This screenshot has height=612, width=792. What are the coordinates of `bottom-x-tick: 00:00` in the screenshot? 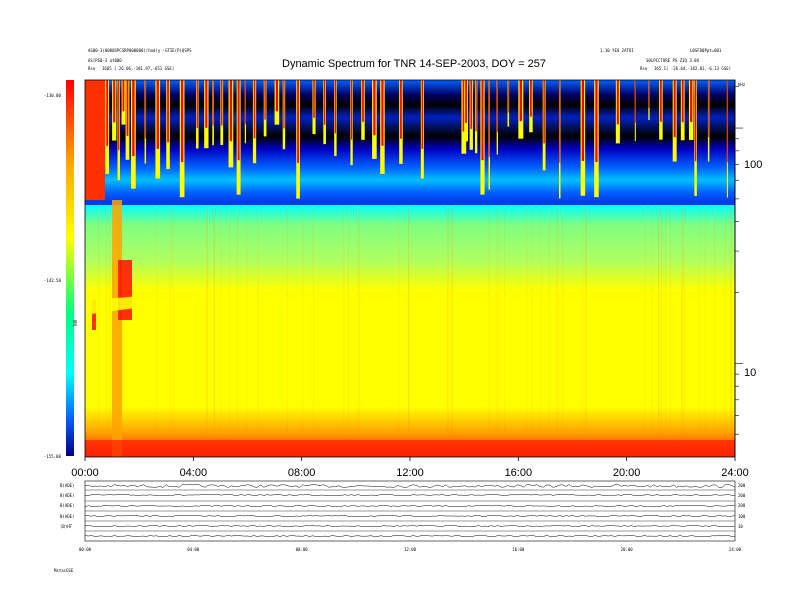 It's located at (85, 549).